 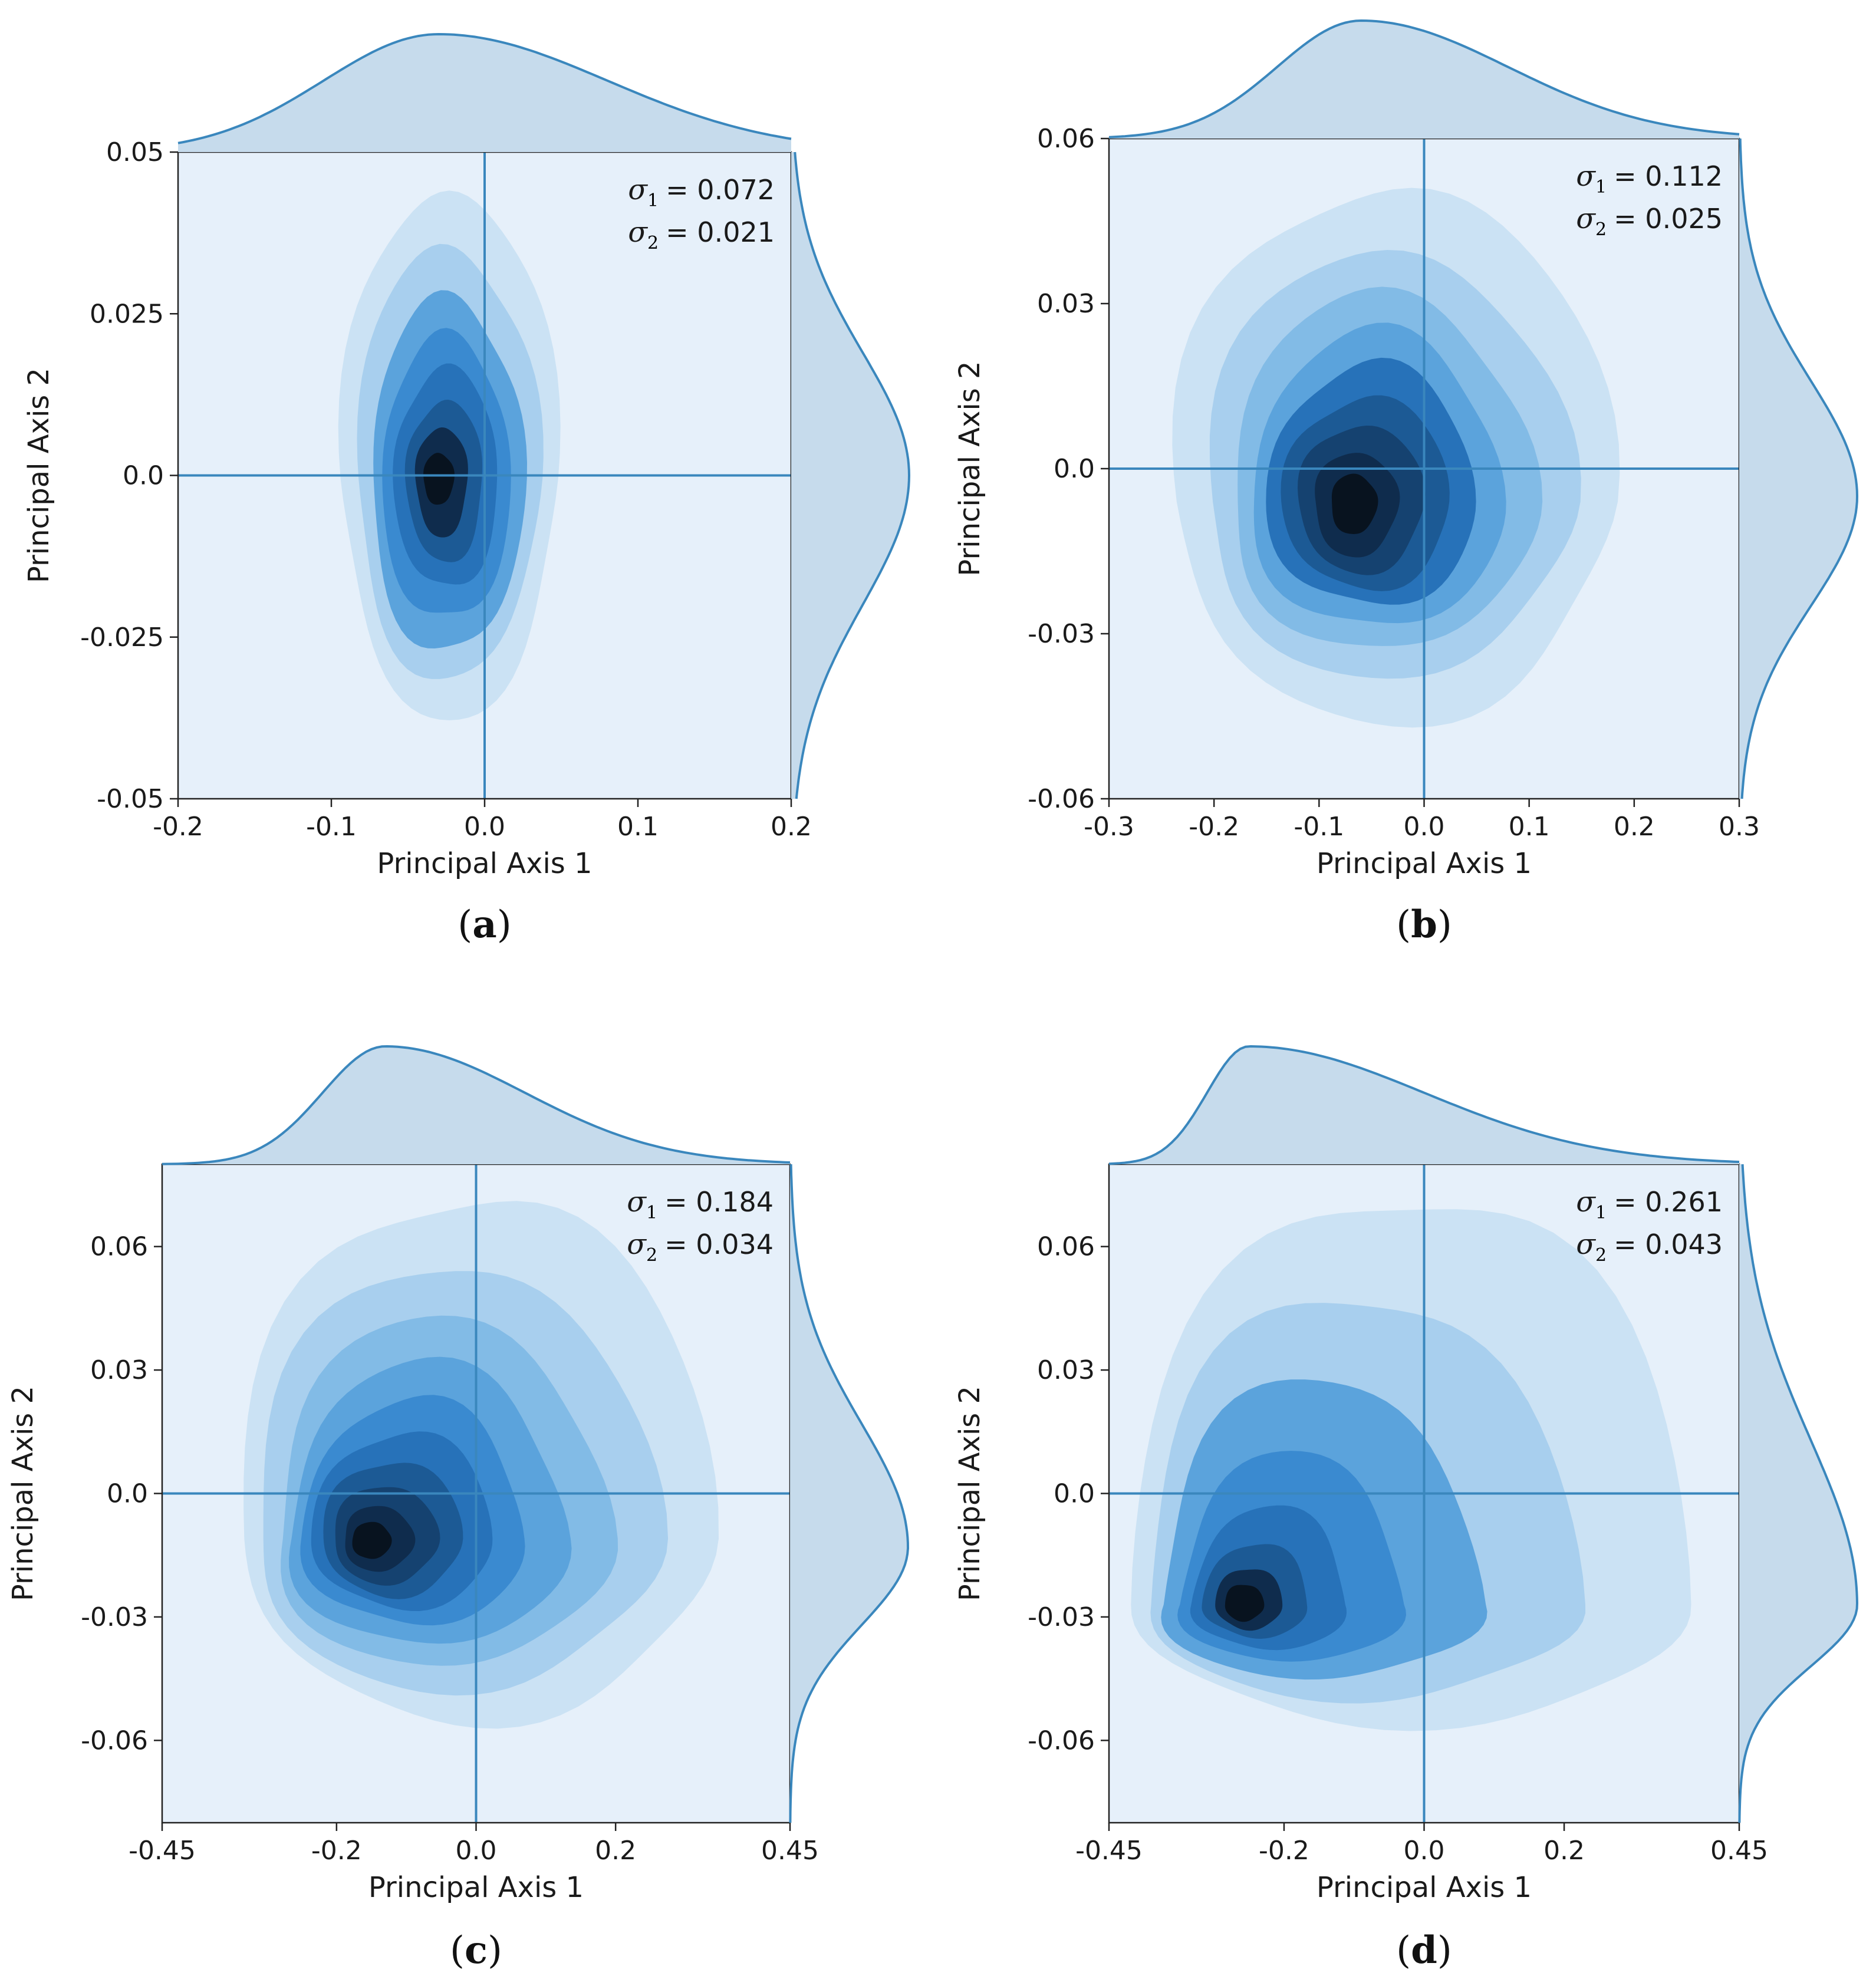 I want to click on panel-caption: (b), so click(x=1424, y=925).